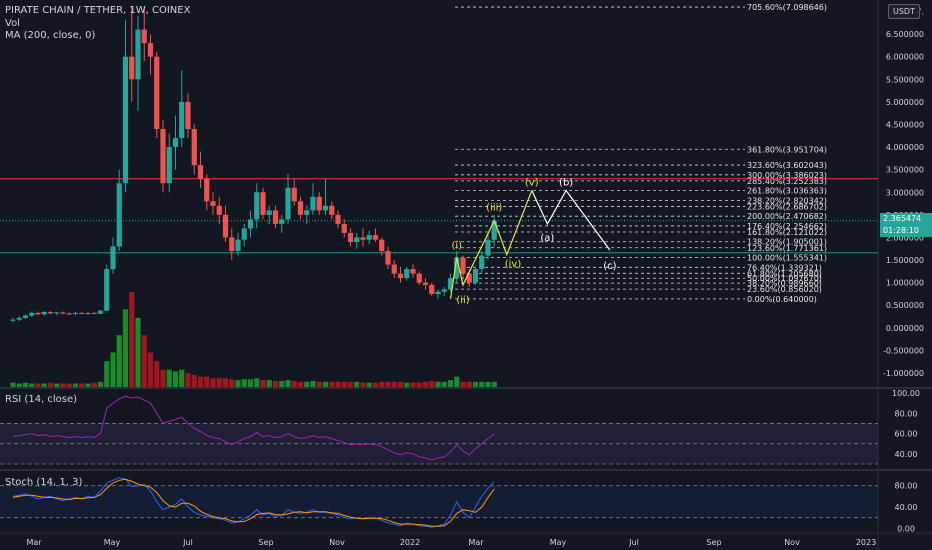  I want to click on wave-label: (a), so click(547, 238).